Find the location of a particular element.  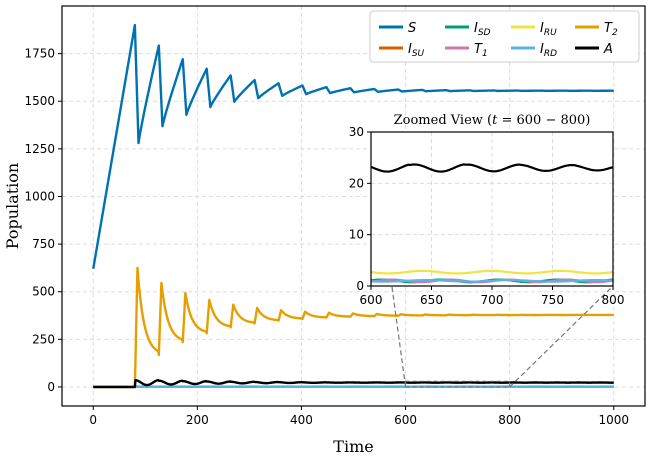

inset-x-tick-label: 700 is located at coordinates (492, 300).